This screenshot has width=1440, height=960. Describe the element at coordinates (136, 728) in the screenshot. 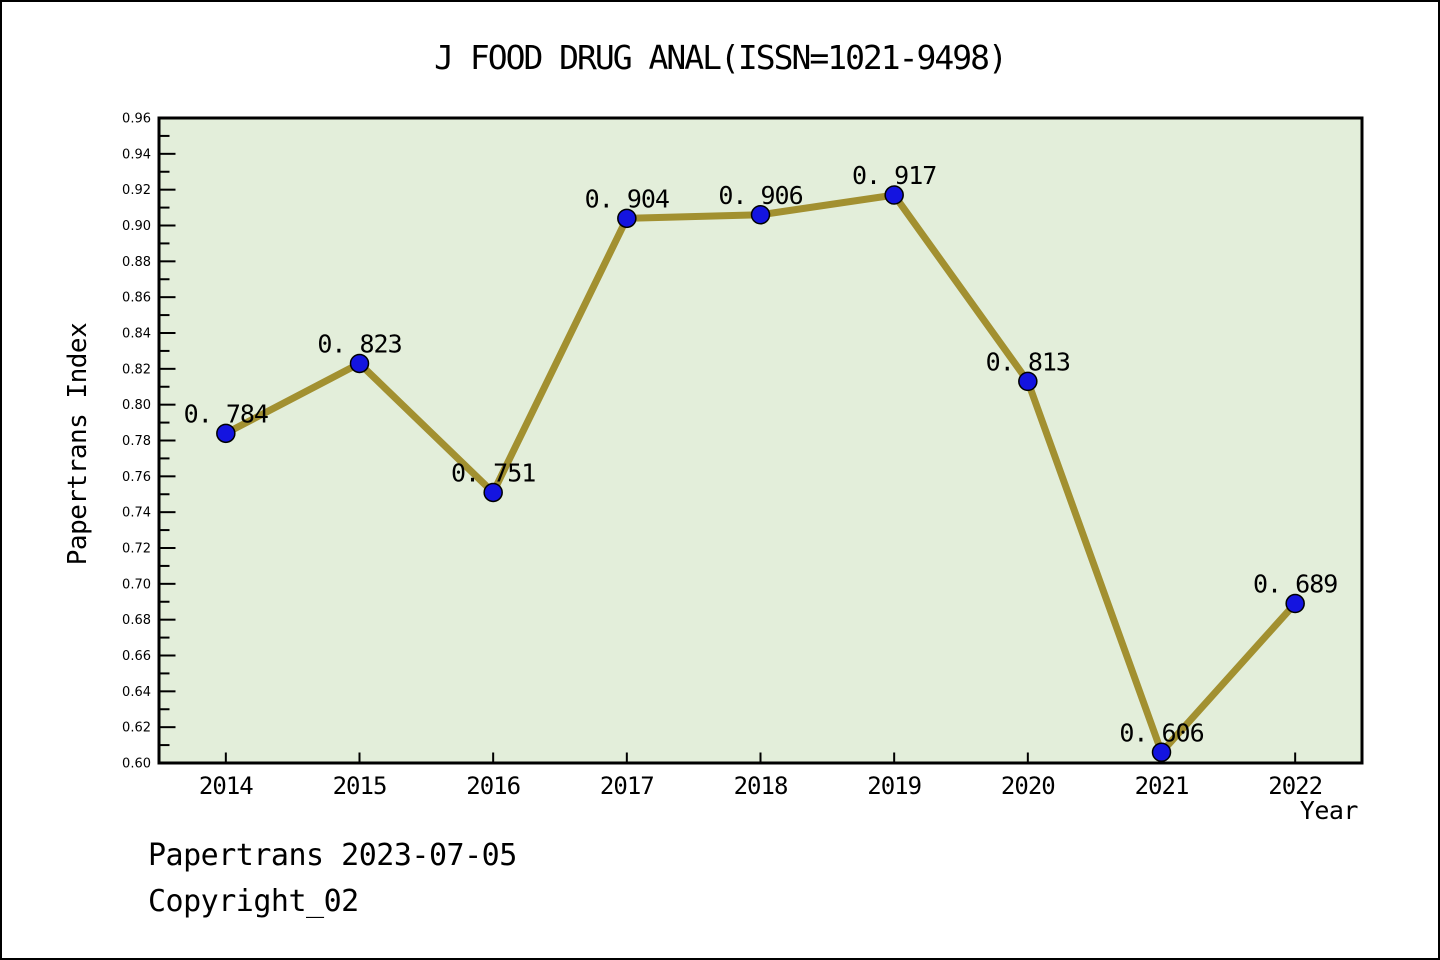

I see `y-tick-label: 0.62` at that location.